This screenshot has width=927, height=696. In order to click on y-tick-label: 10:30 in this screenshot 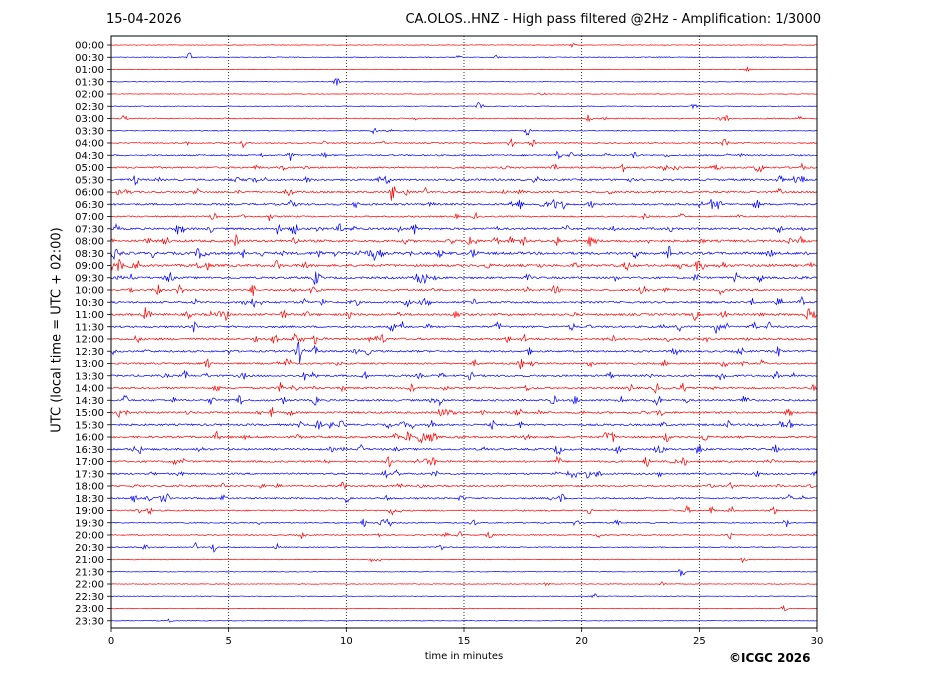, I will do `click(89, 303)`.